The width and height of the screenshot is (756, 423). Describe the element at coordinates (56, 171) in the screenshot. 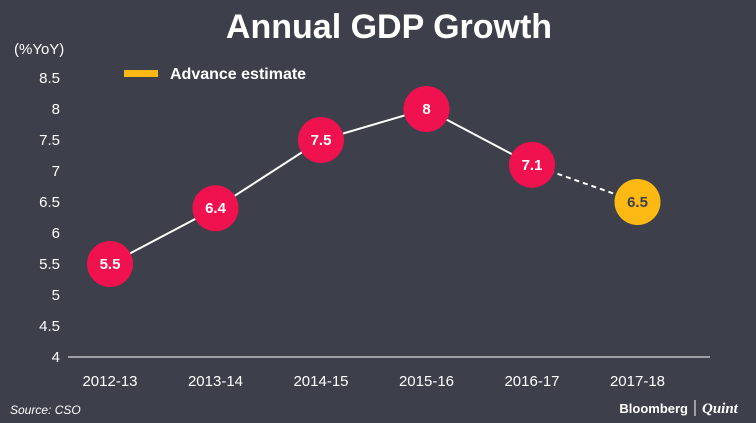

I see `y-tick-label: 7` at that location.